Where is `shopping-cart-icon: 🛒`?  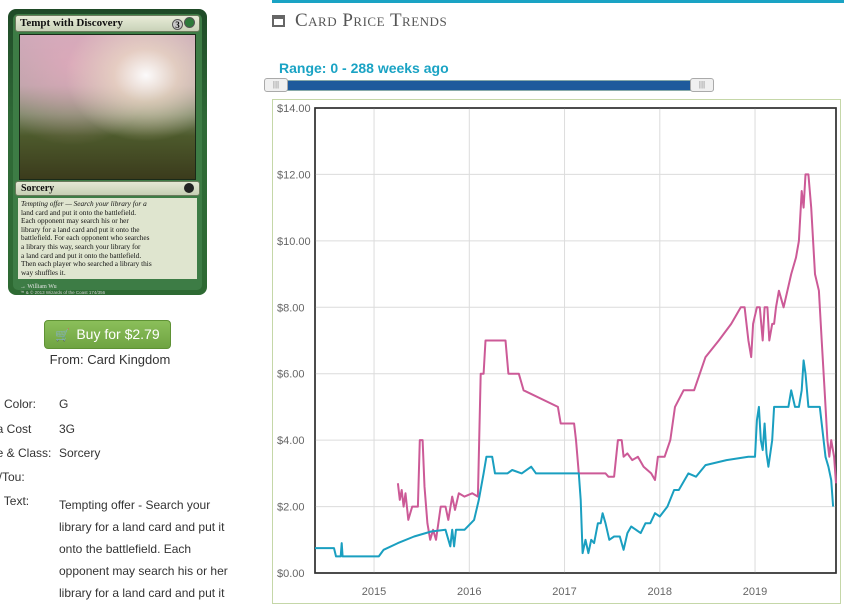
shopping-cart-icon: 🛒 is located at coordinates (63, 335).